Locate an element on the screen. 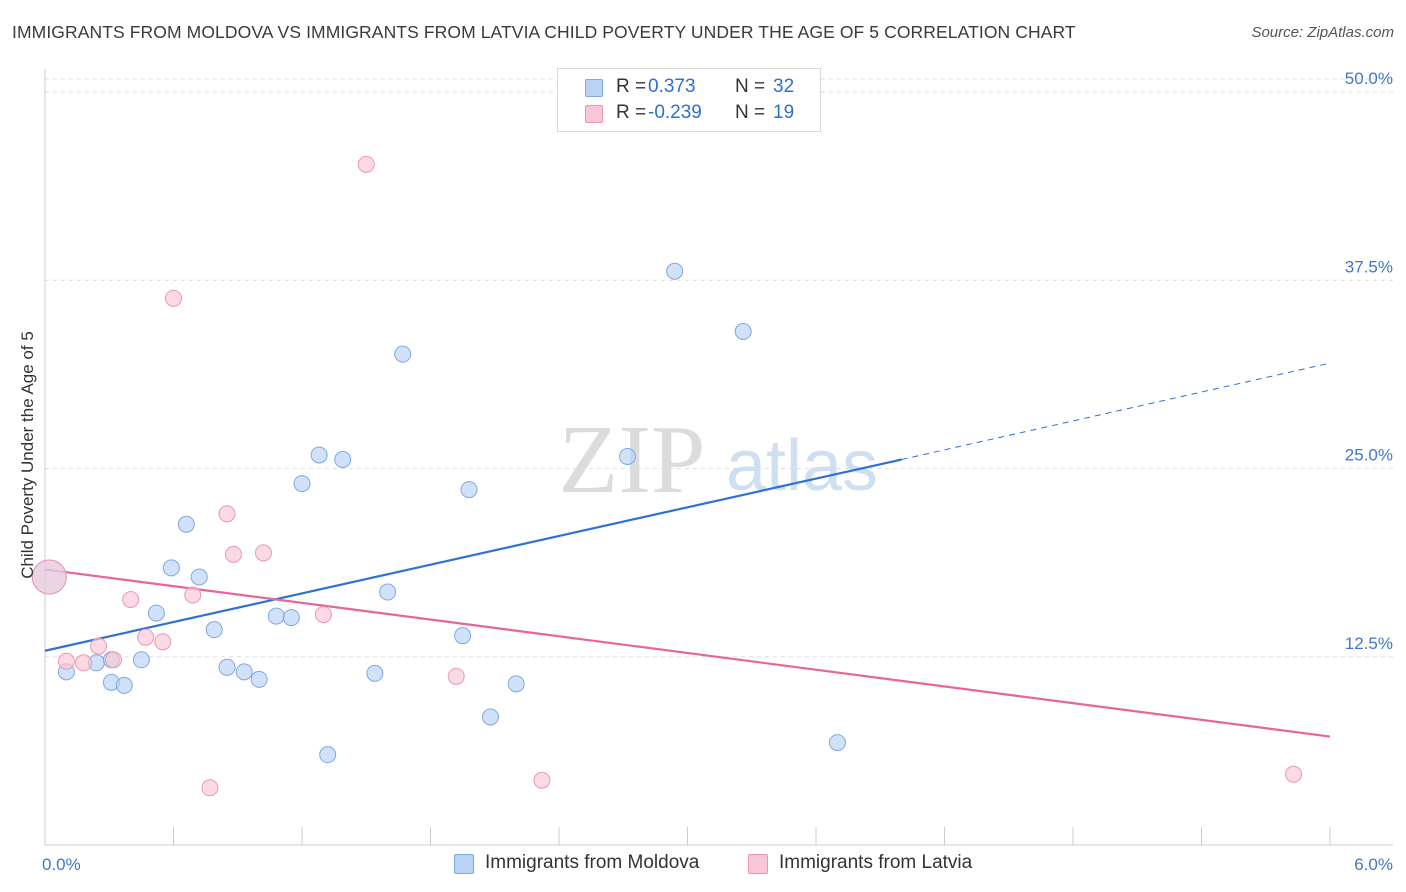  legend-n-value: 19 is located at coordinates (784, 112).